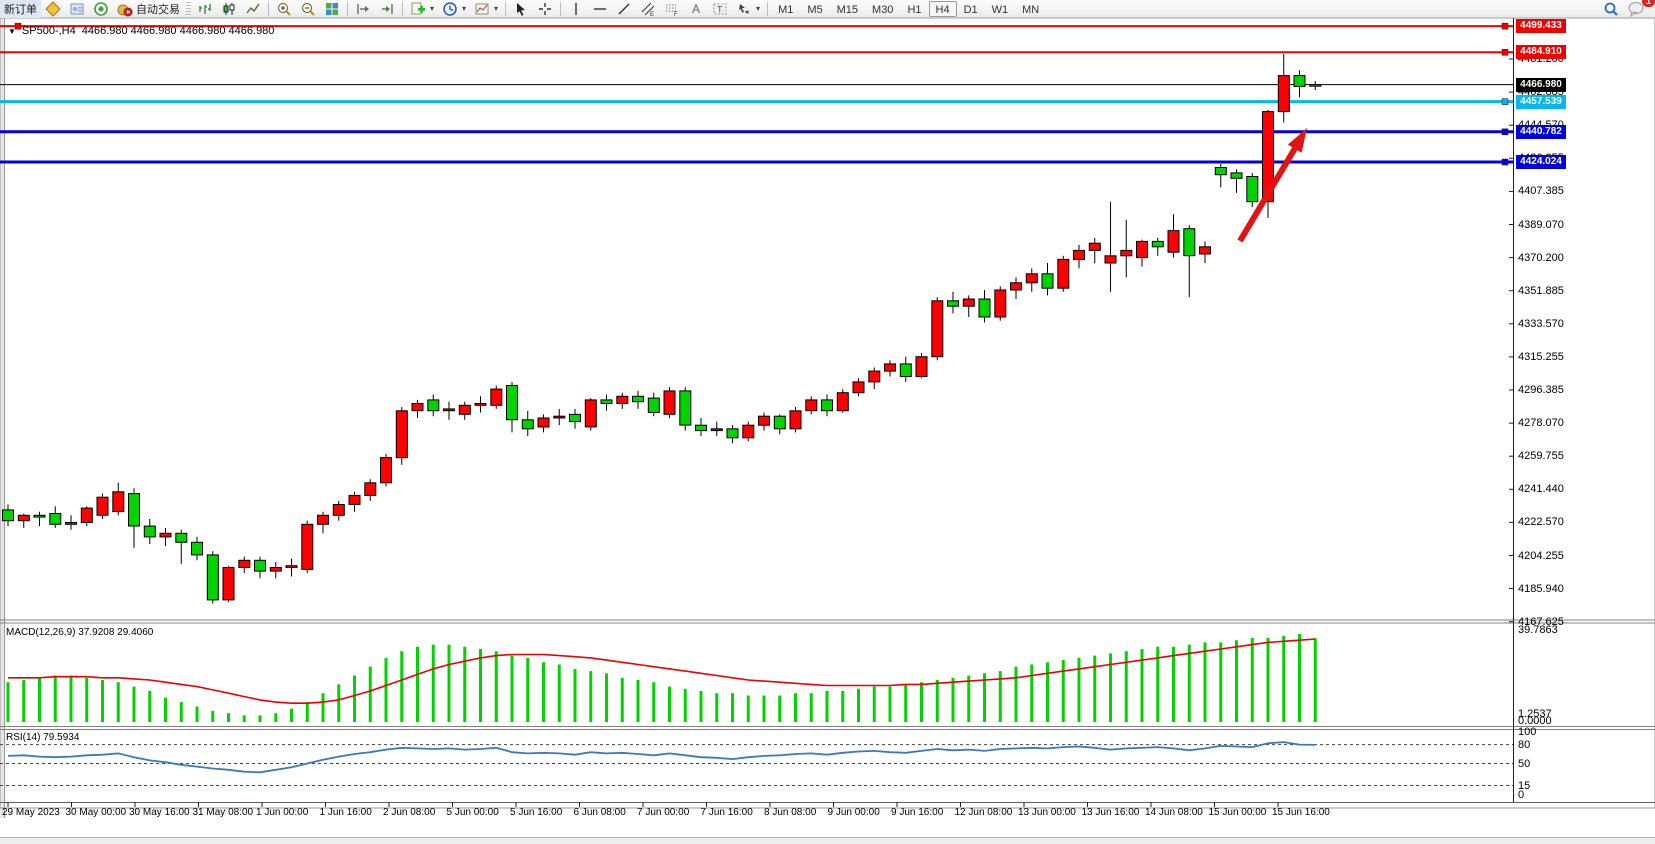 The height and width of the screenshot is (844, 1655). I want to click on signals-button, so click(101, 9).